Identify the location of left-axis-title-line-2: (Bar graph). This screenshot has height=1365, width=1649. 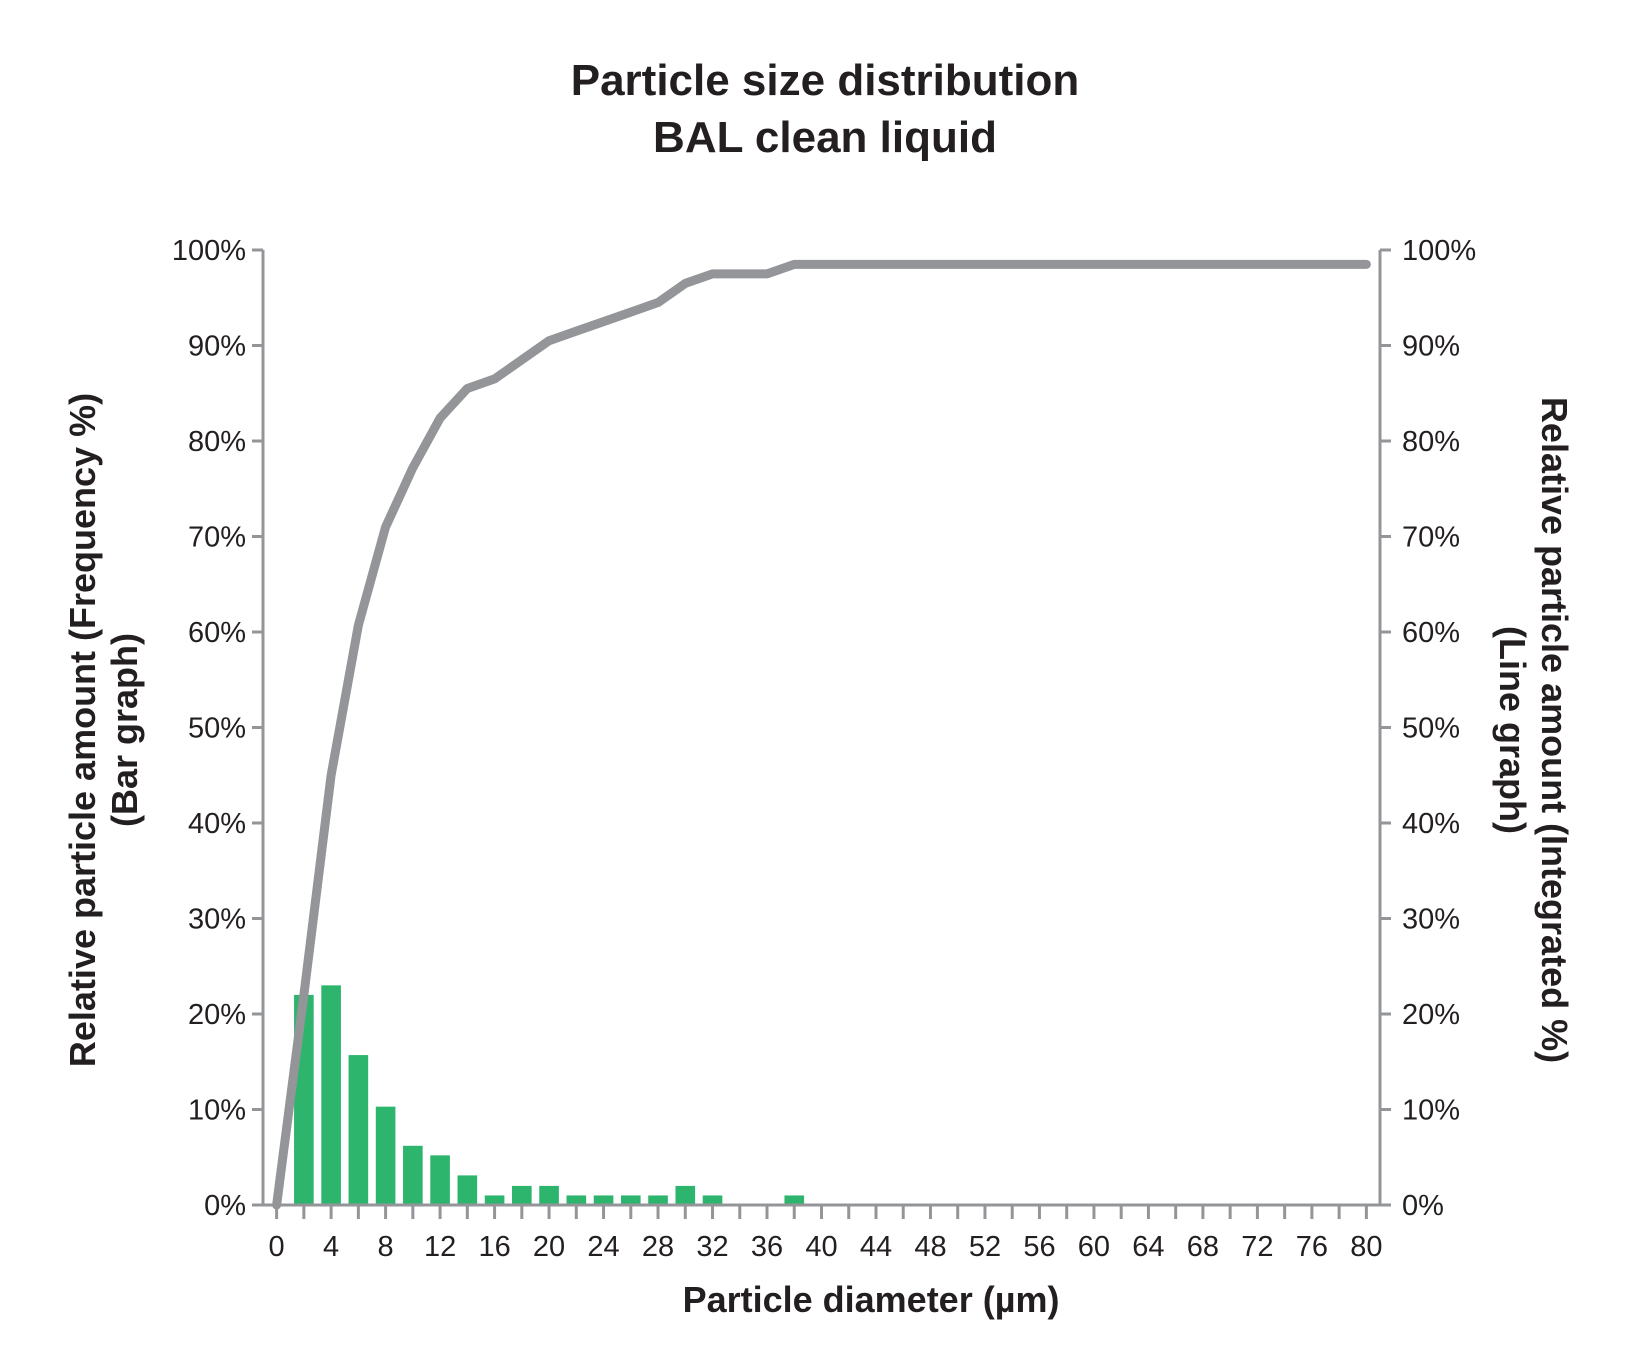
(124, 730).